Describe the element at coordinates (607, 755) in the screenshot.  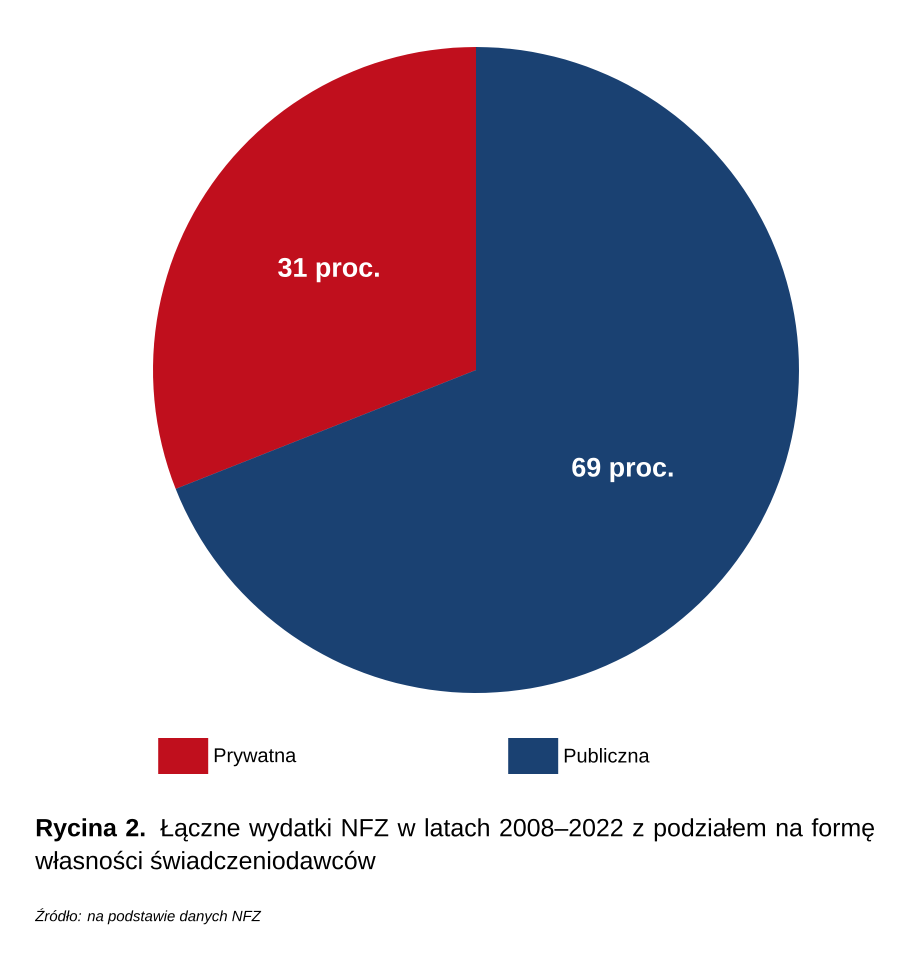
I see `legend-label: Publiczna` at that location.